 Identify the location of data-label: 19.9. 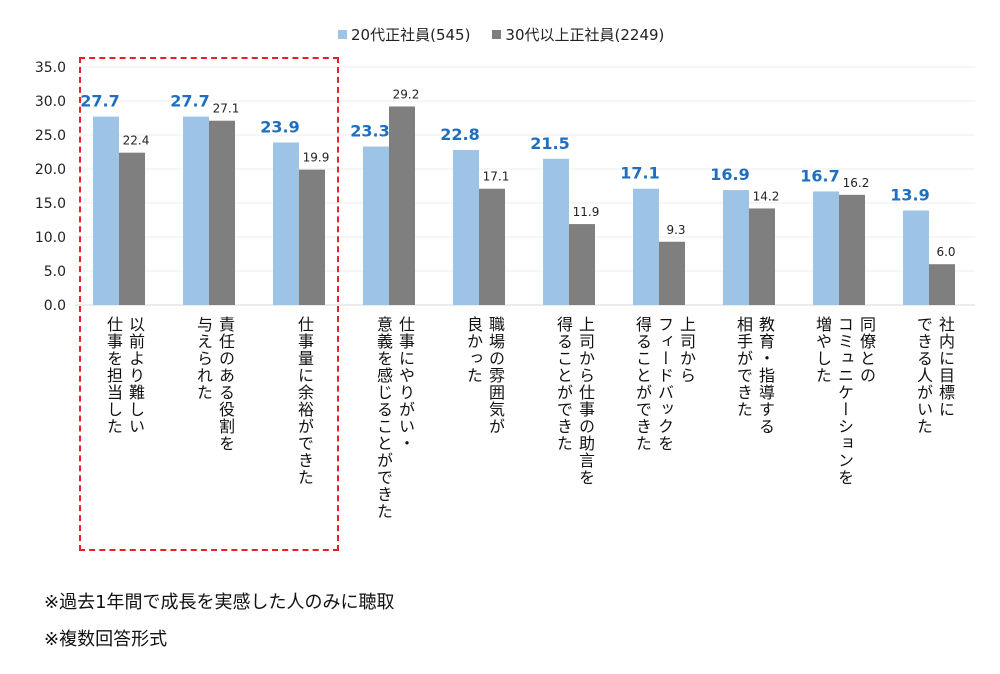
(316, 158).